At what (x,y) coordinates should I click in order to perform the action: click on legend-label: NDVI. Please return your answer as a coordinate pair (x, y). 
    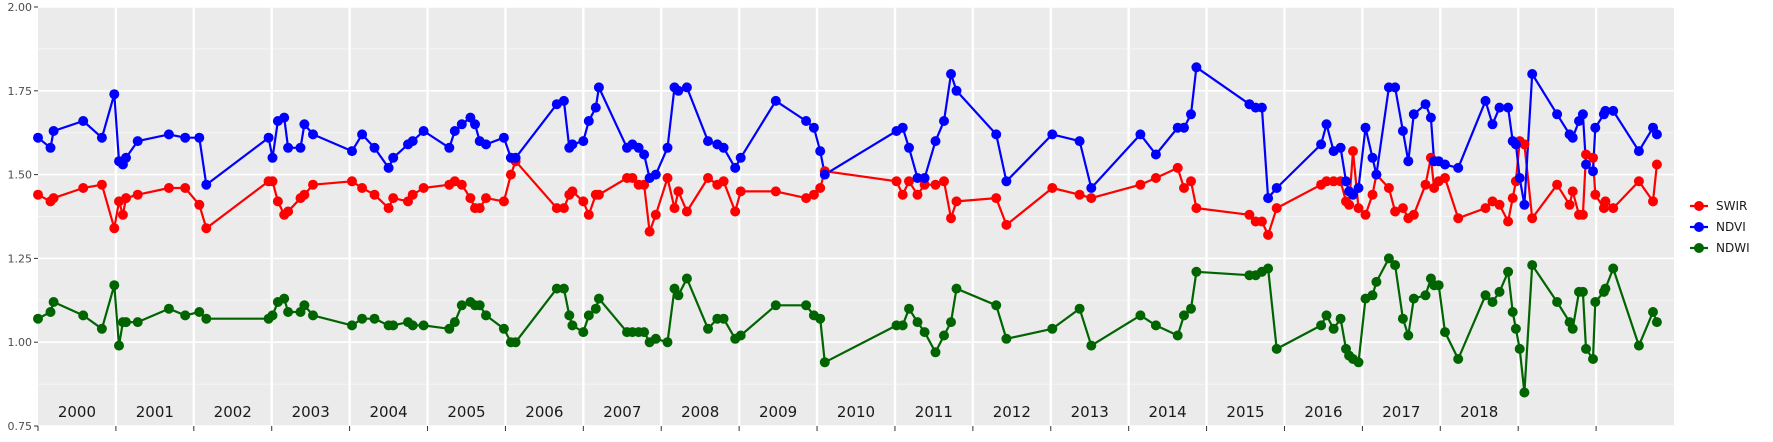
    Looking at the image, I should click on (1731, 227).